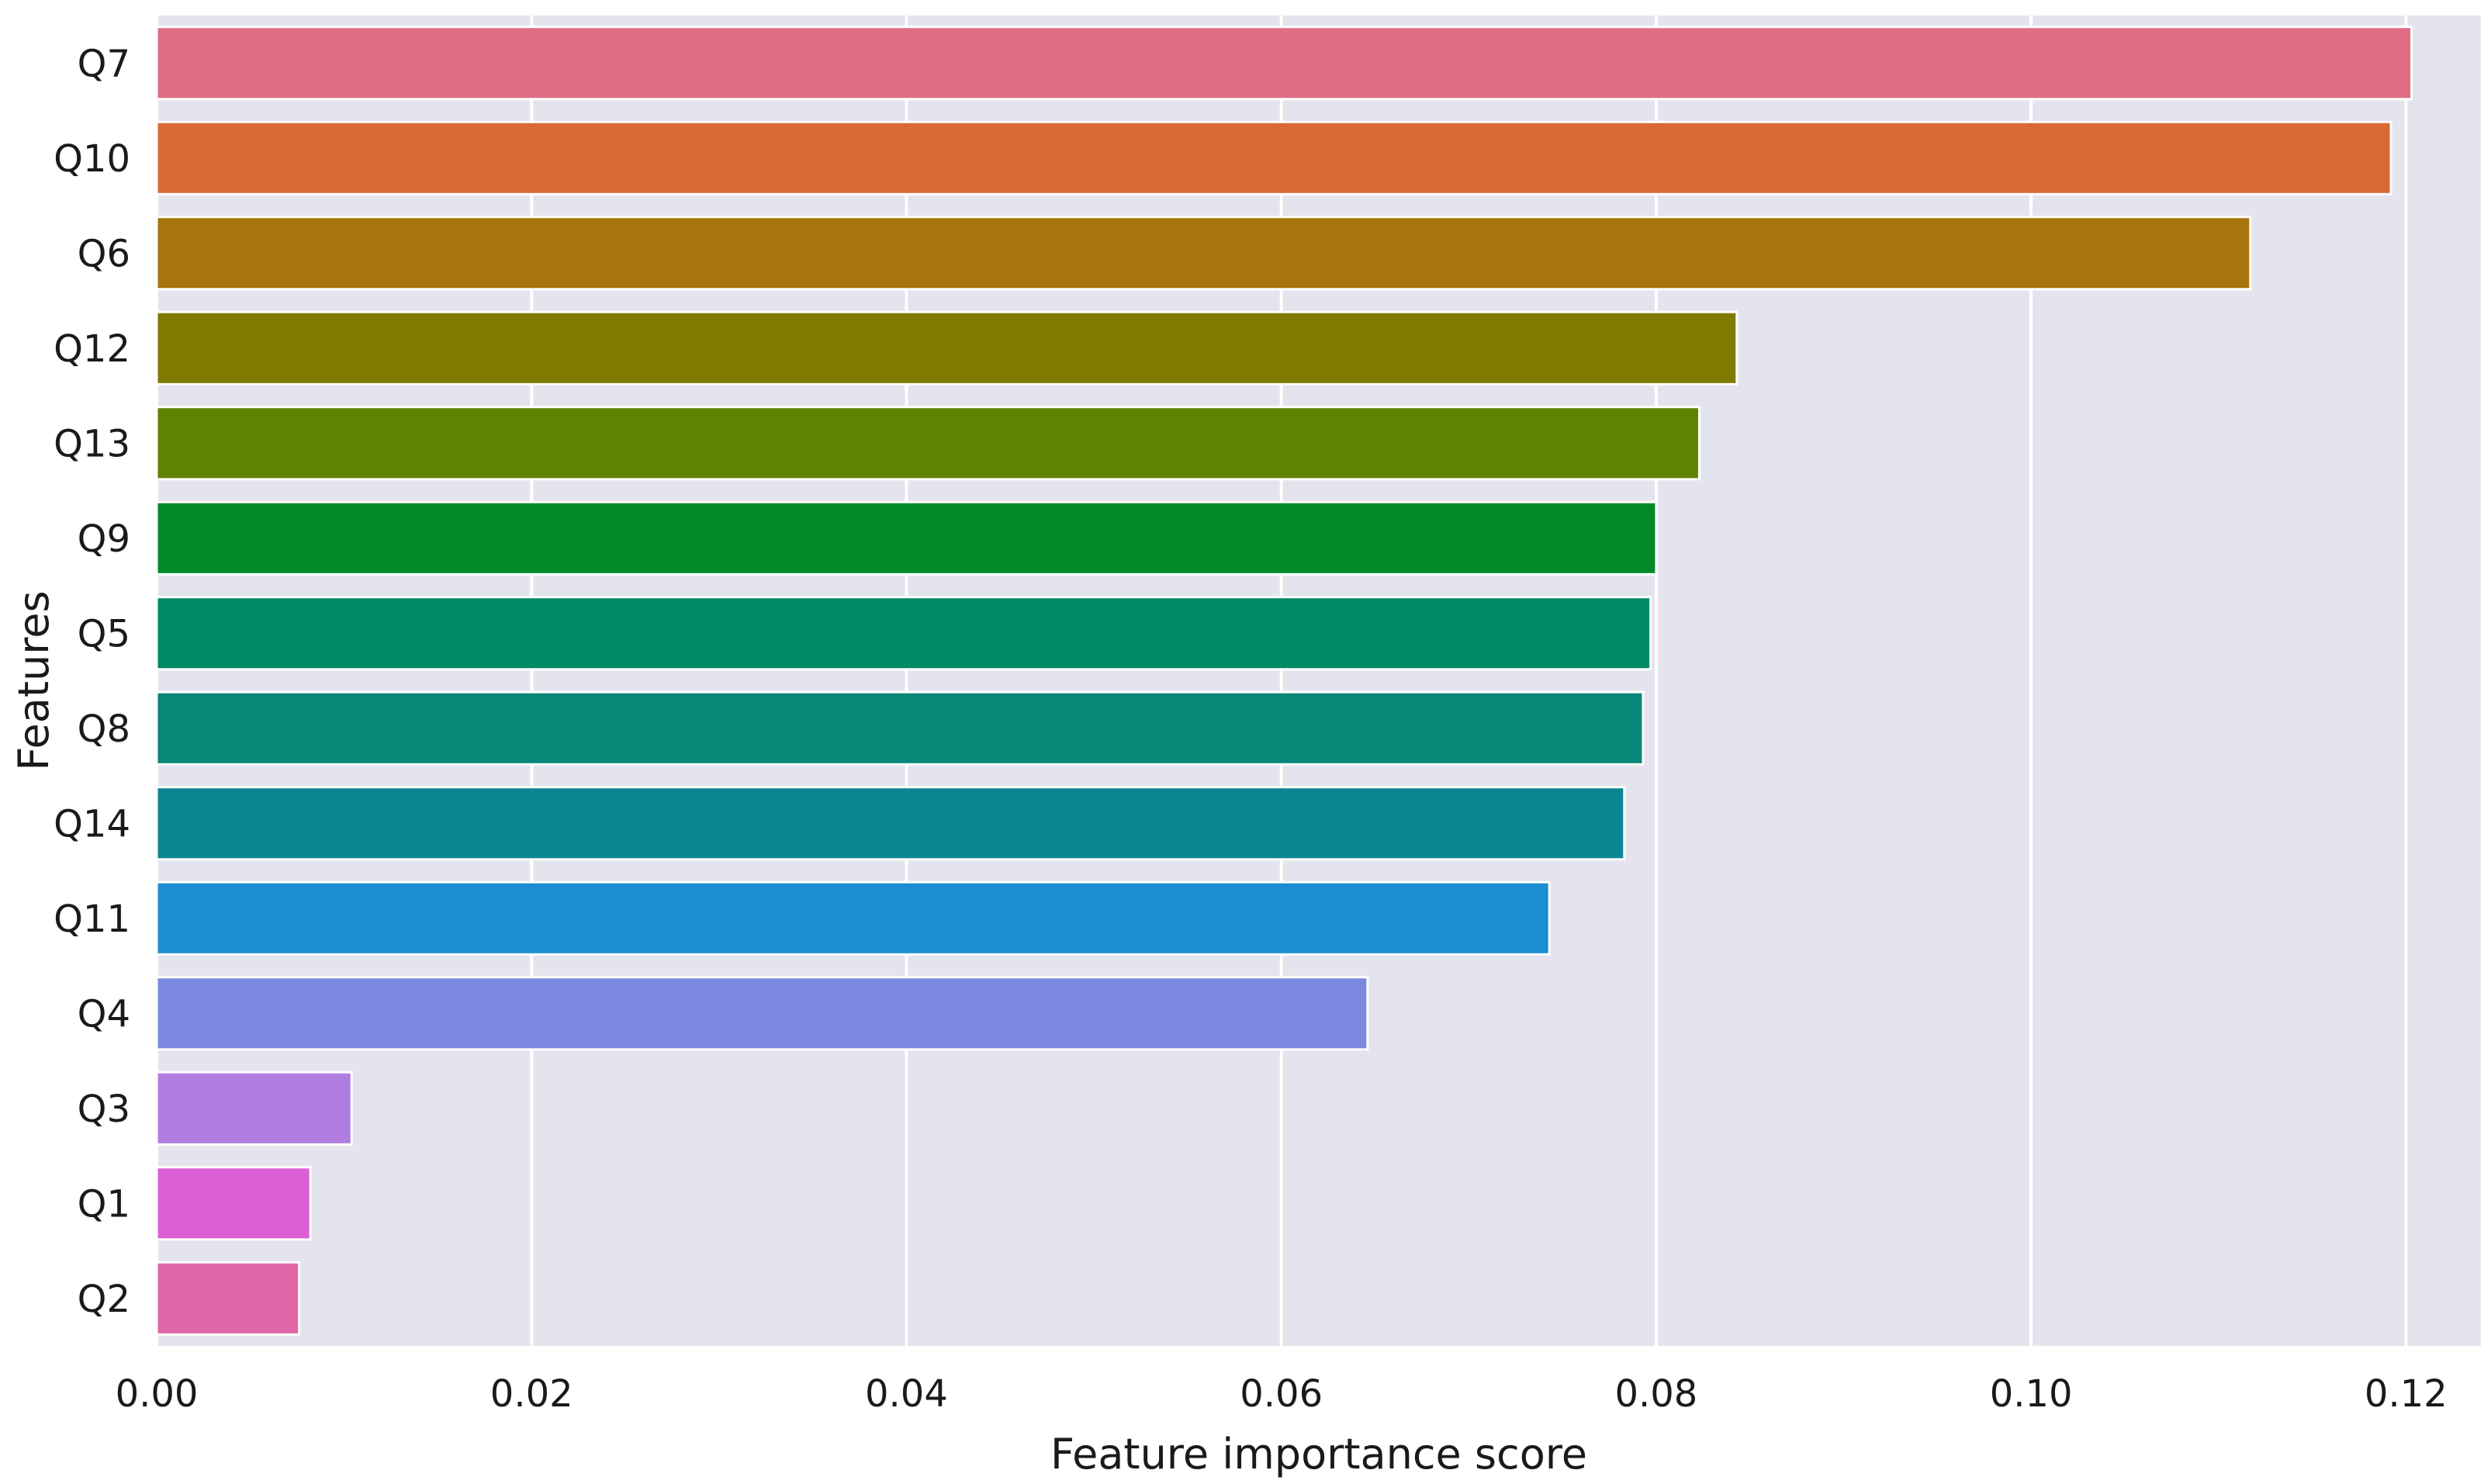 This screenshot has height=1484, width=2491. What do you see at coordinates (92, 919) in the screenshot?
I see `y-tick-label-q11: Q11` at bounding box center [92, 919].